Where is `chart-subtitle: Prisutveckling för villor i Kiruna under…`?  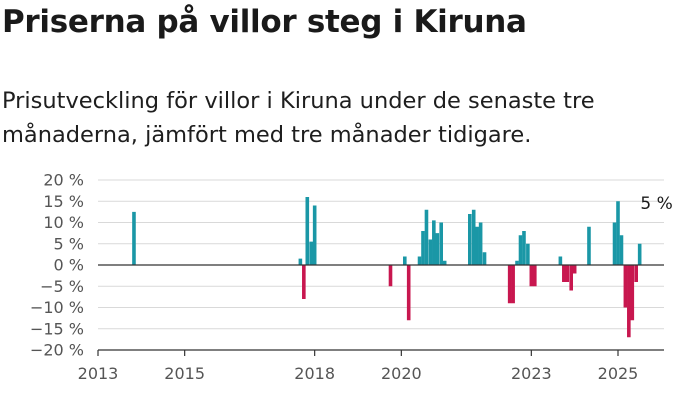 chart-subtitle: Prisutveckling för villor i Kiruna under… is located at coordinates (298, 118).